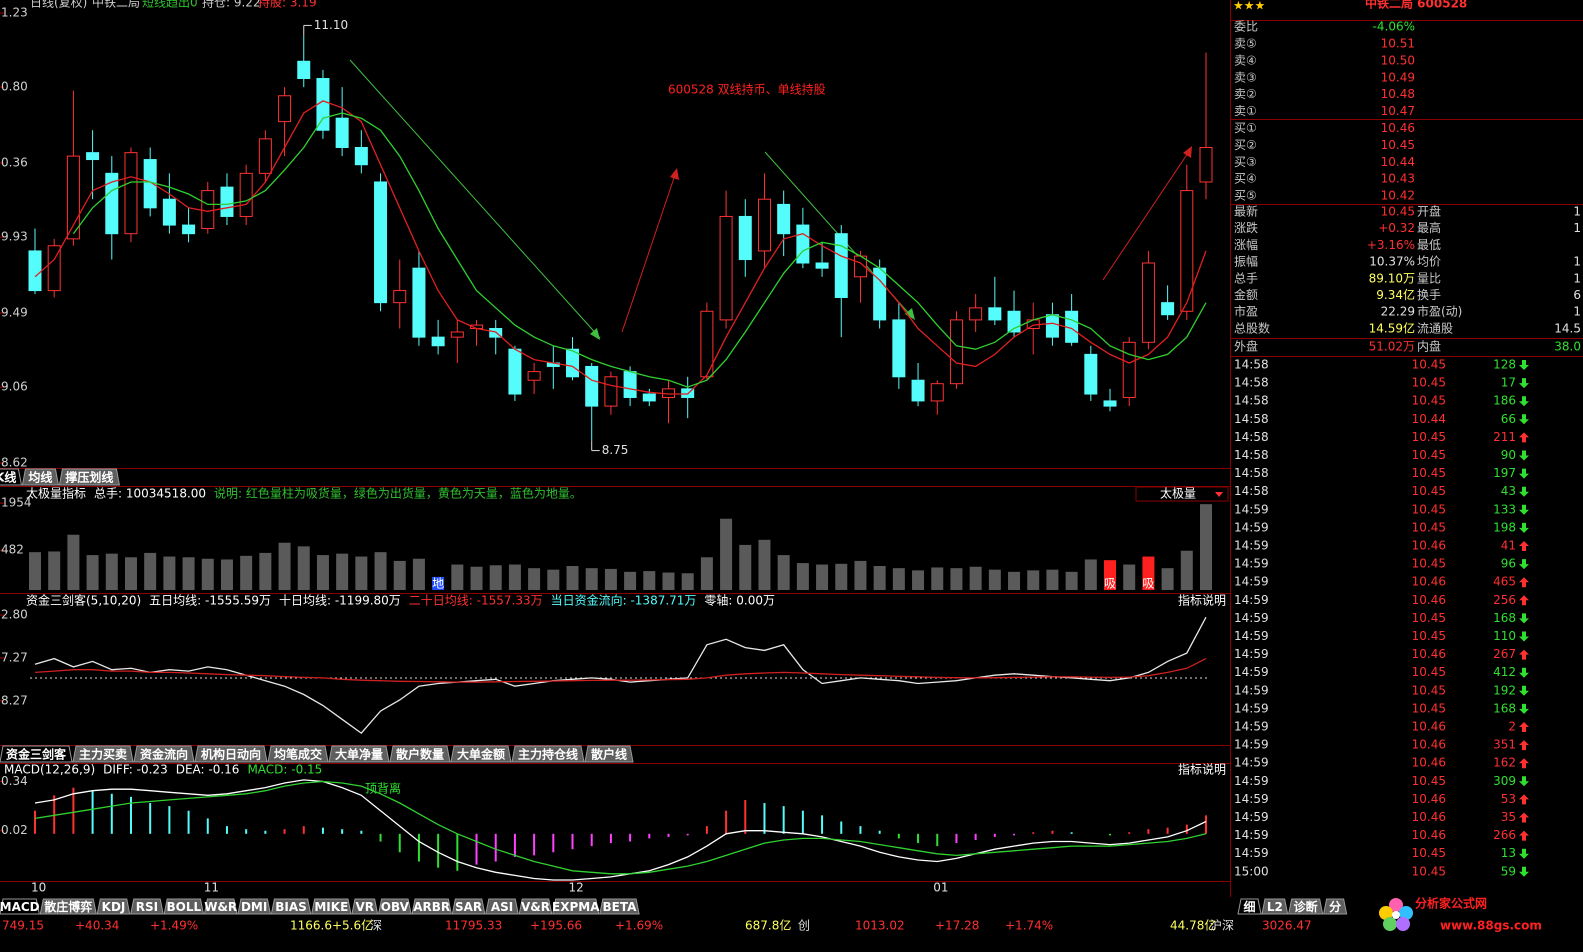  Describe the element at coordinates (254, 907) in the screenshot. I see `tab-label: DMI` at that location.